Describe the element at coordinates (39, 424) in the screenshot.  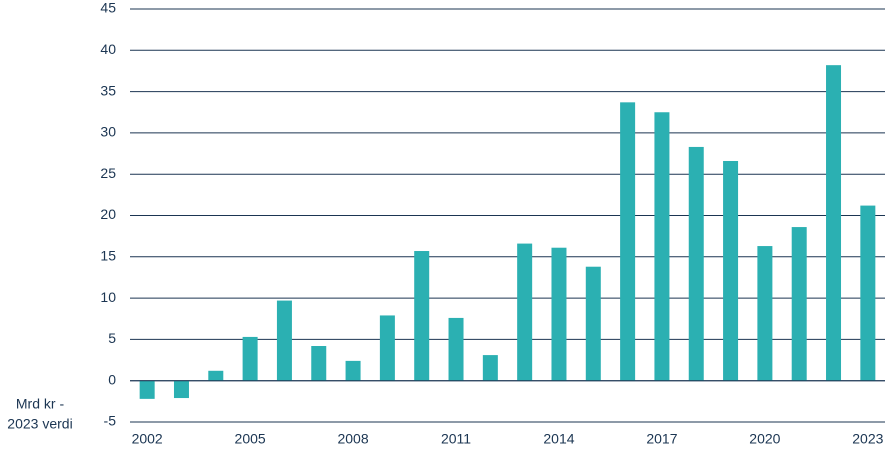
I see `y-axis-label: 2023 verdi` at that location.